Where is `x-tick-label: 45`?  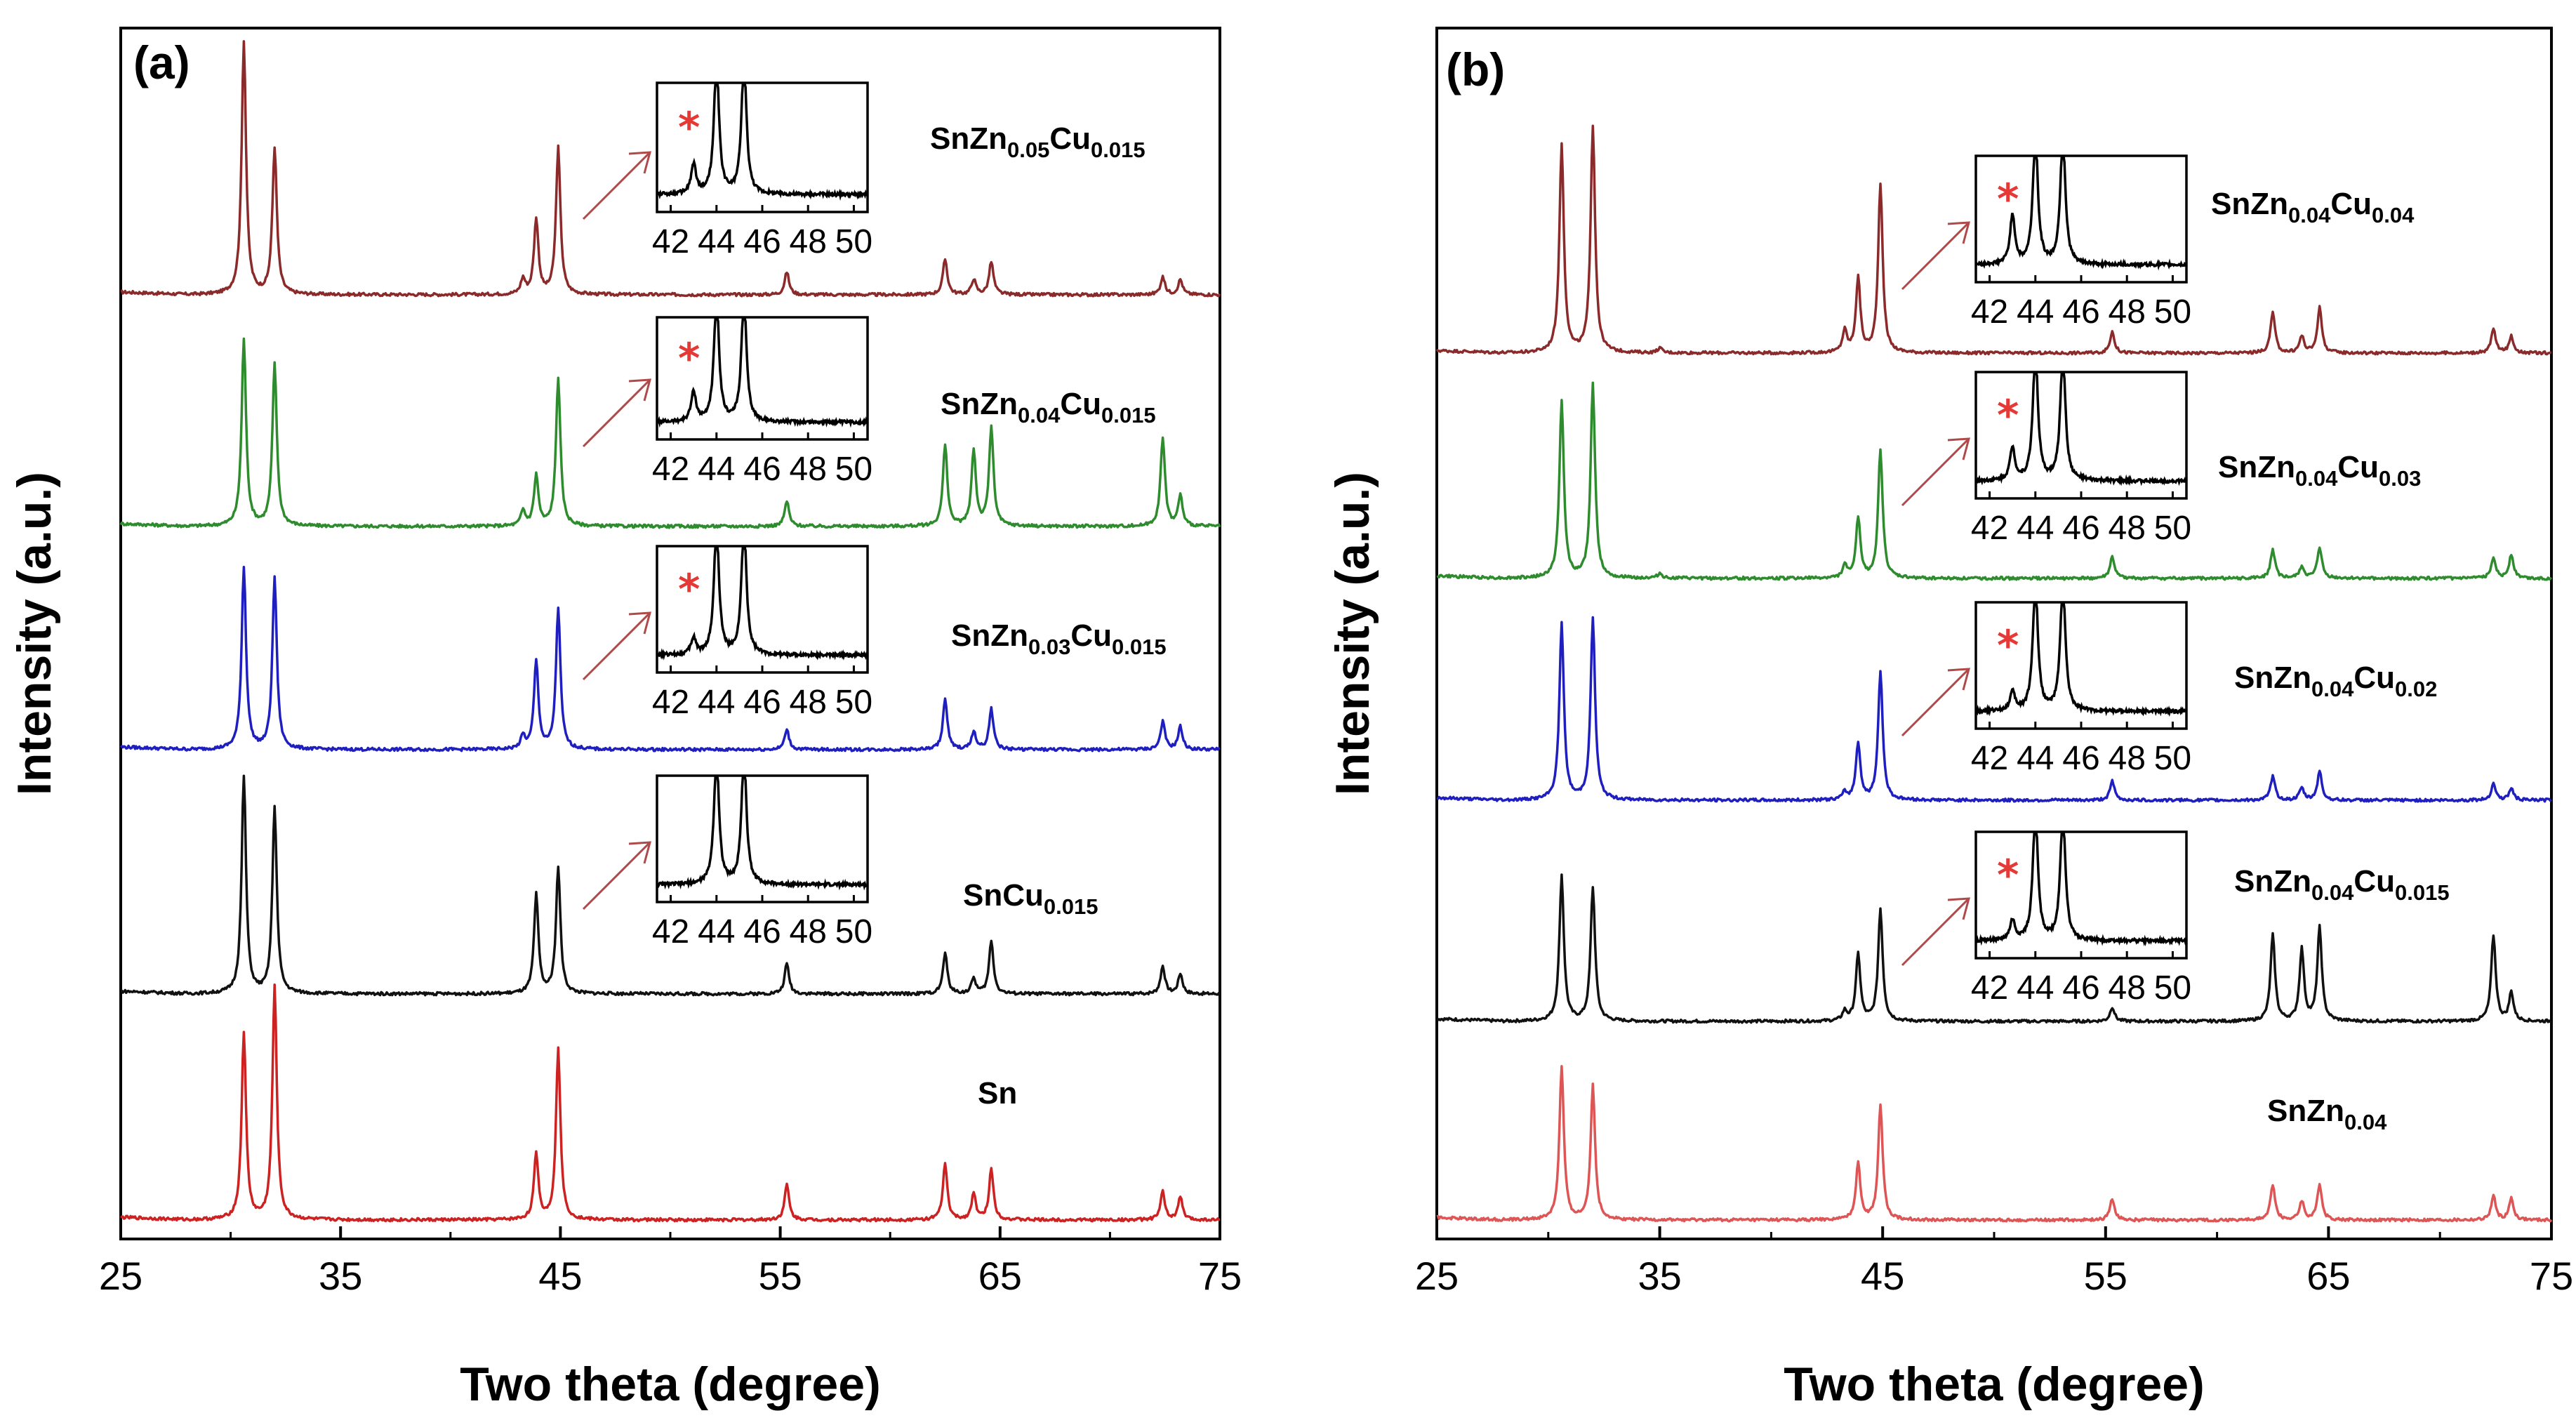
x-tick-label: 45 is located at coordinates (560, 1276).